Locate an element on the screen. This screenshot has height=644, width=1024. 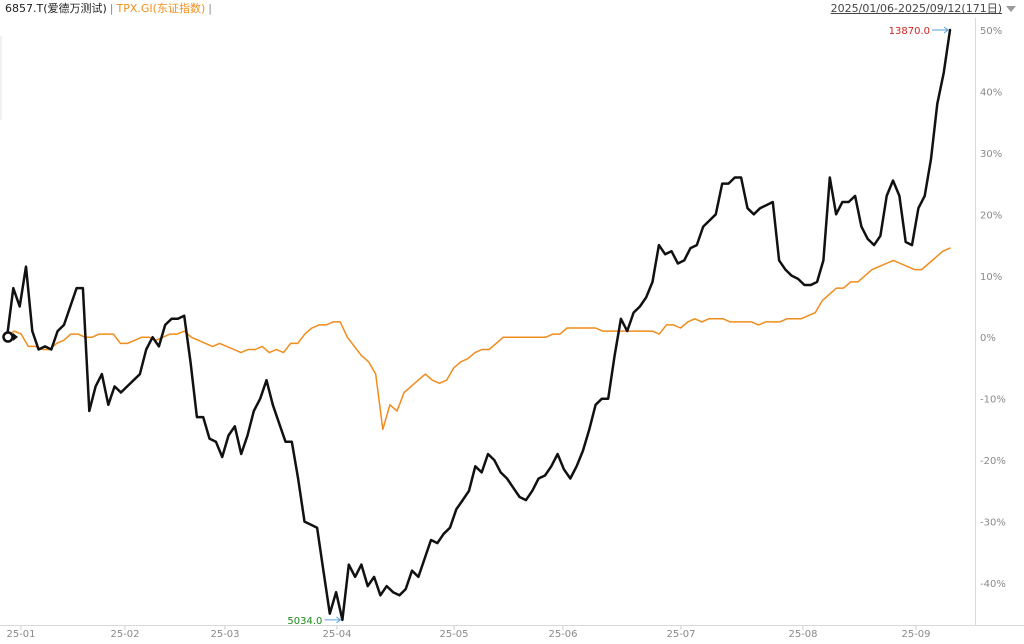
date-range-label: 2025/01/06-2025/09/12(171日) is located at coordinates (916, 8).